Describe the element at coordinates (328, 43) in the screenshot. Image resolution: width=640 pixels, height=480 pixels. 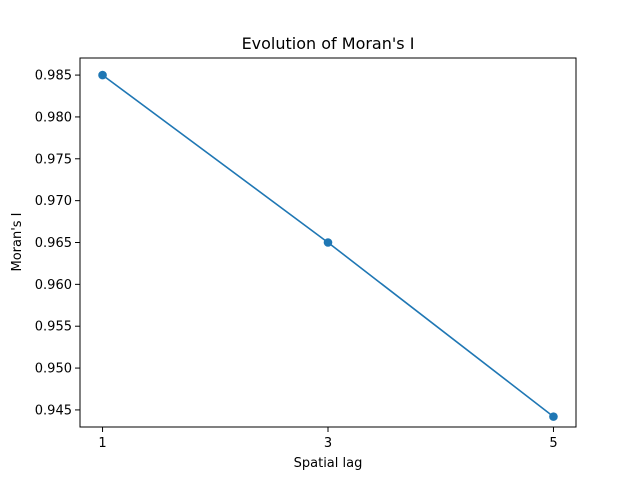
I see `chart-title: Evolution of Moran's I` at that location.